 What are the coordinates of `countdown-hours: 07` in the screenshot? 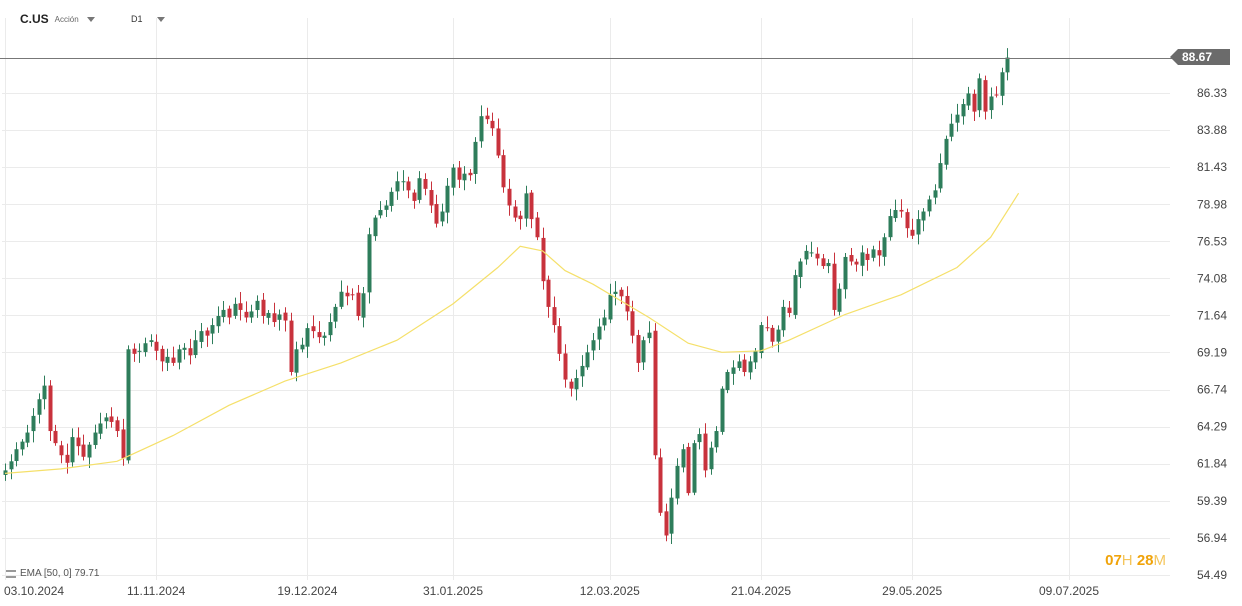 It's located at (1113, 560).